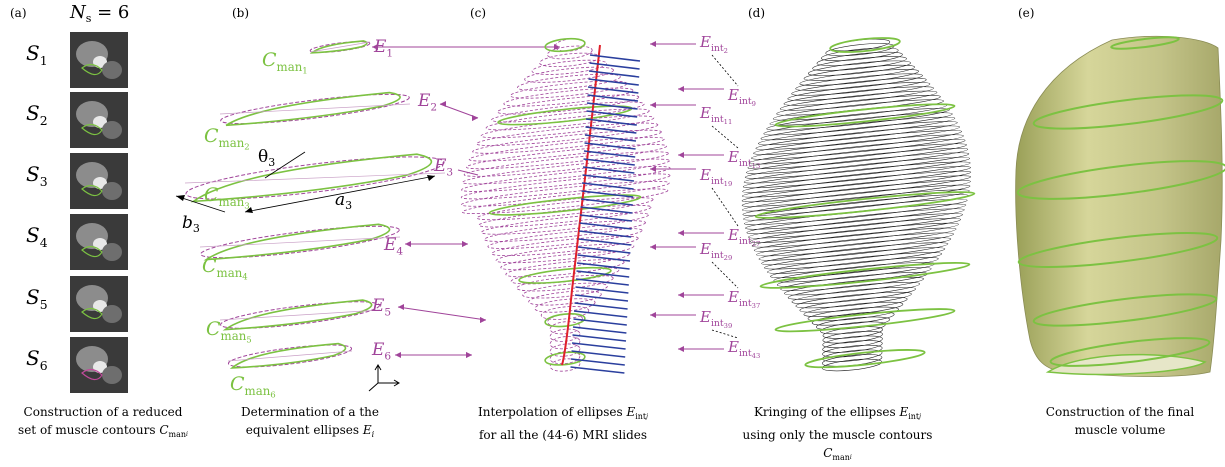 The image size is (1225, 467). What do you see at coordinates (200, 204) in the screenshot?
I see `b-axis-line` at bounding box center [200, 204].